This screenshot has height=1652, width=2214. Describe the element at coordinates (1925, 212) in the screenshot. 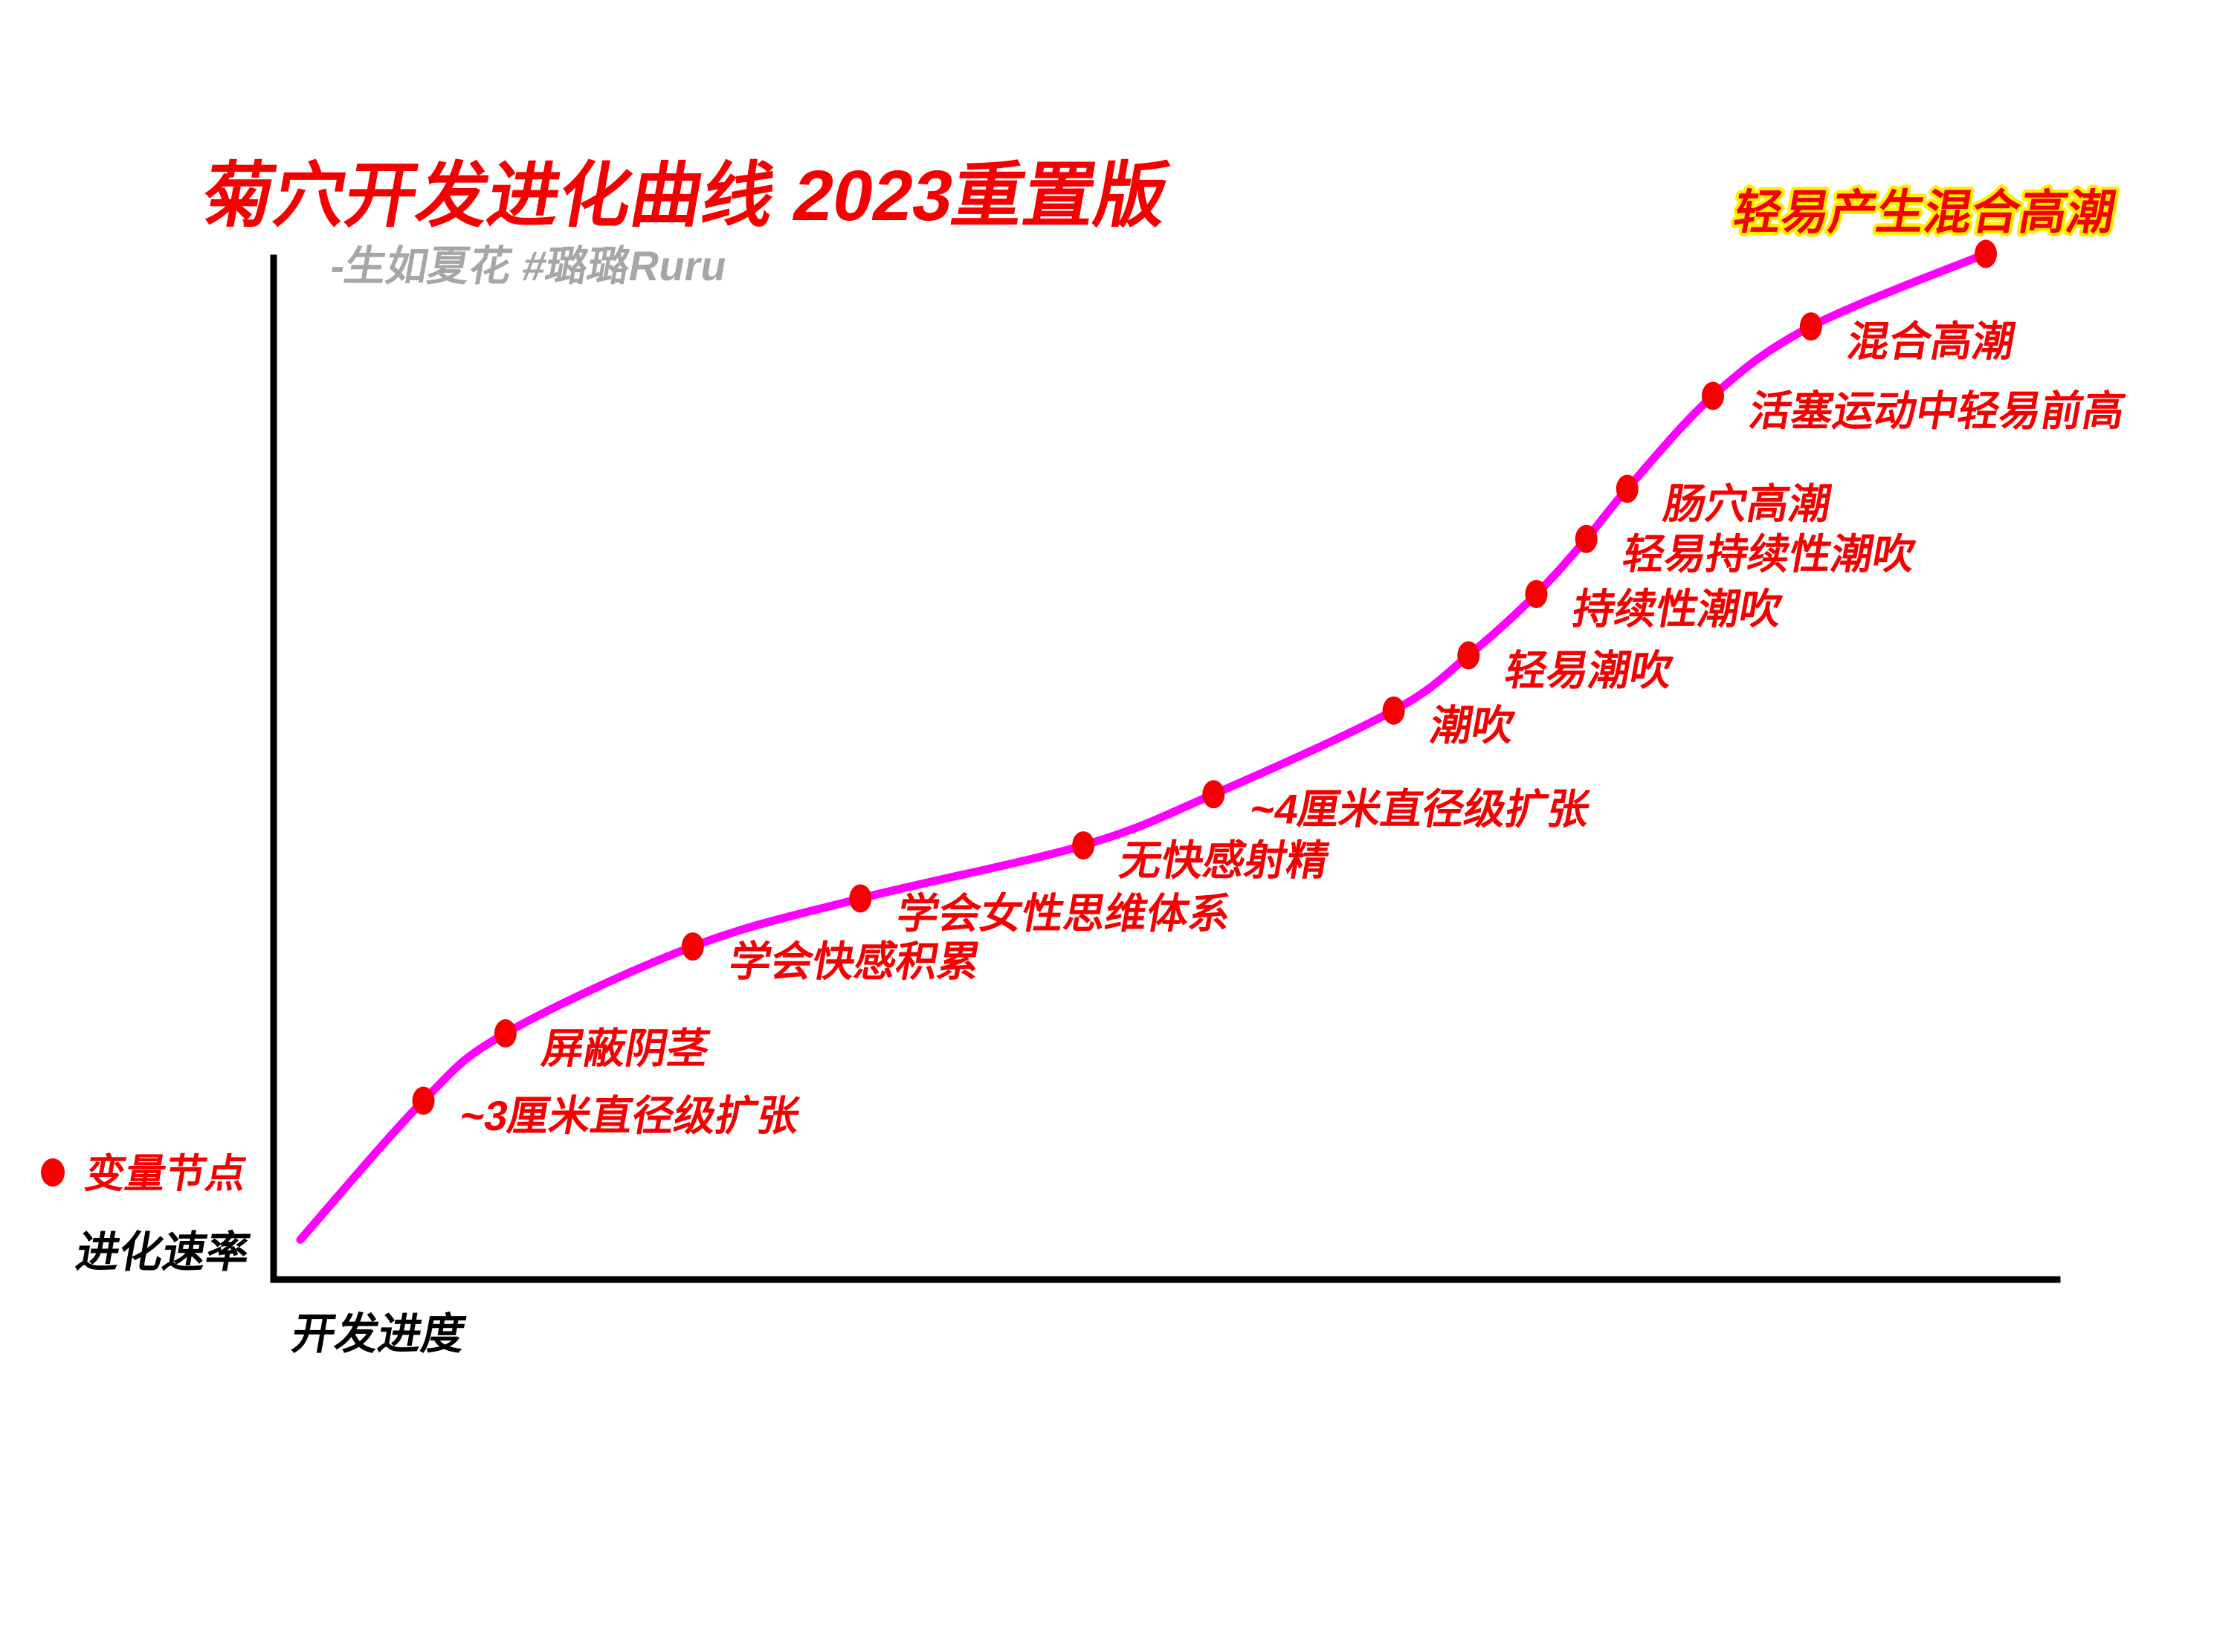

I see `node-label-highlight: 轻易产生混合高潮` at that location.